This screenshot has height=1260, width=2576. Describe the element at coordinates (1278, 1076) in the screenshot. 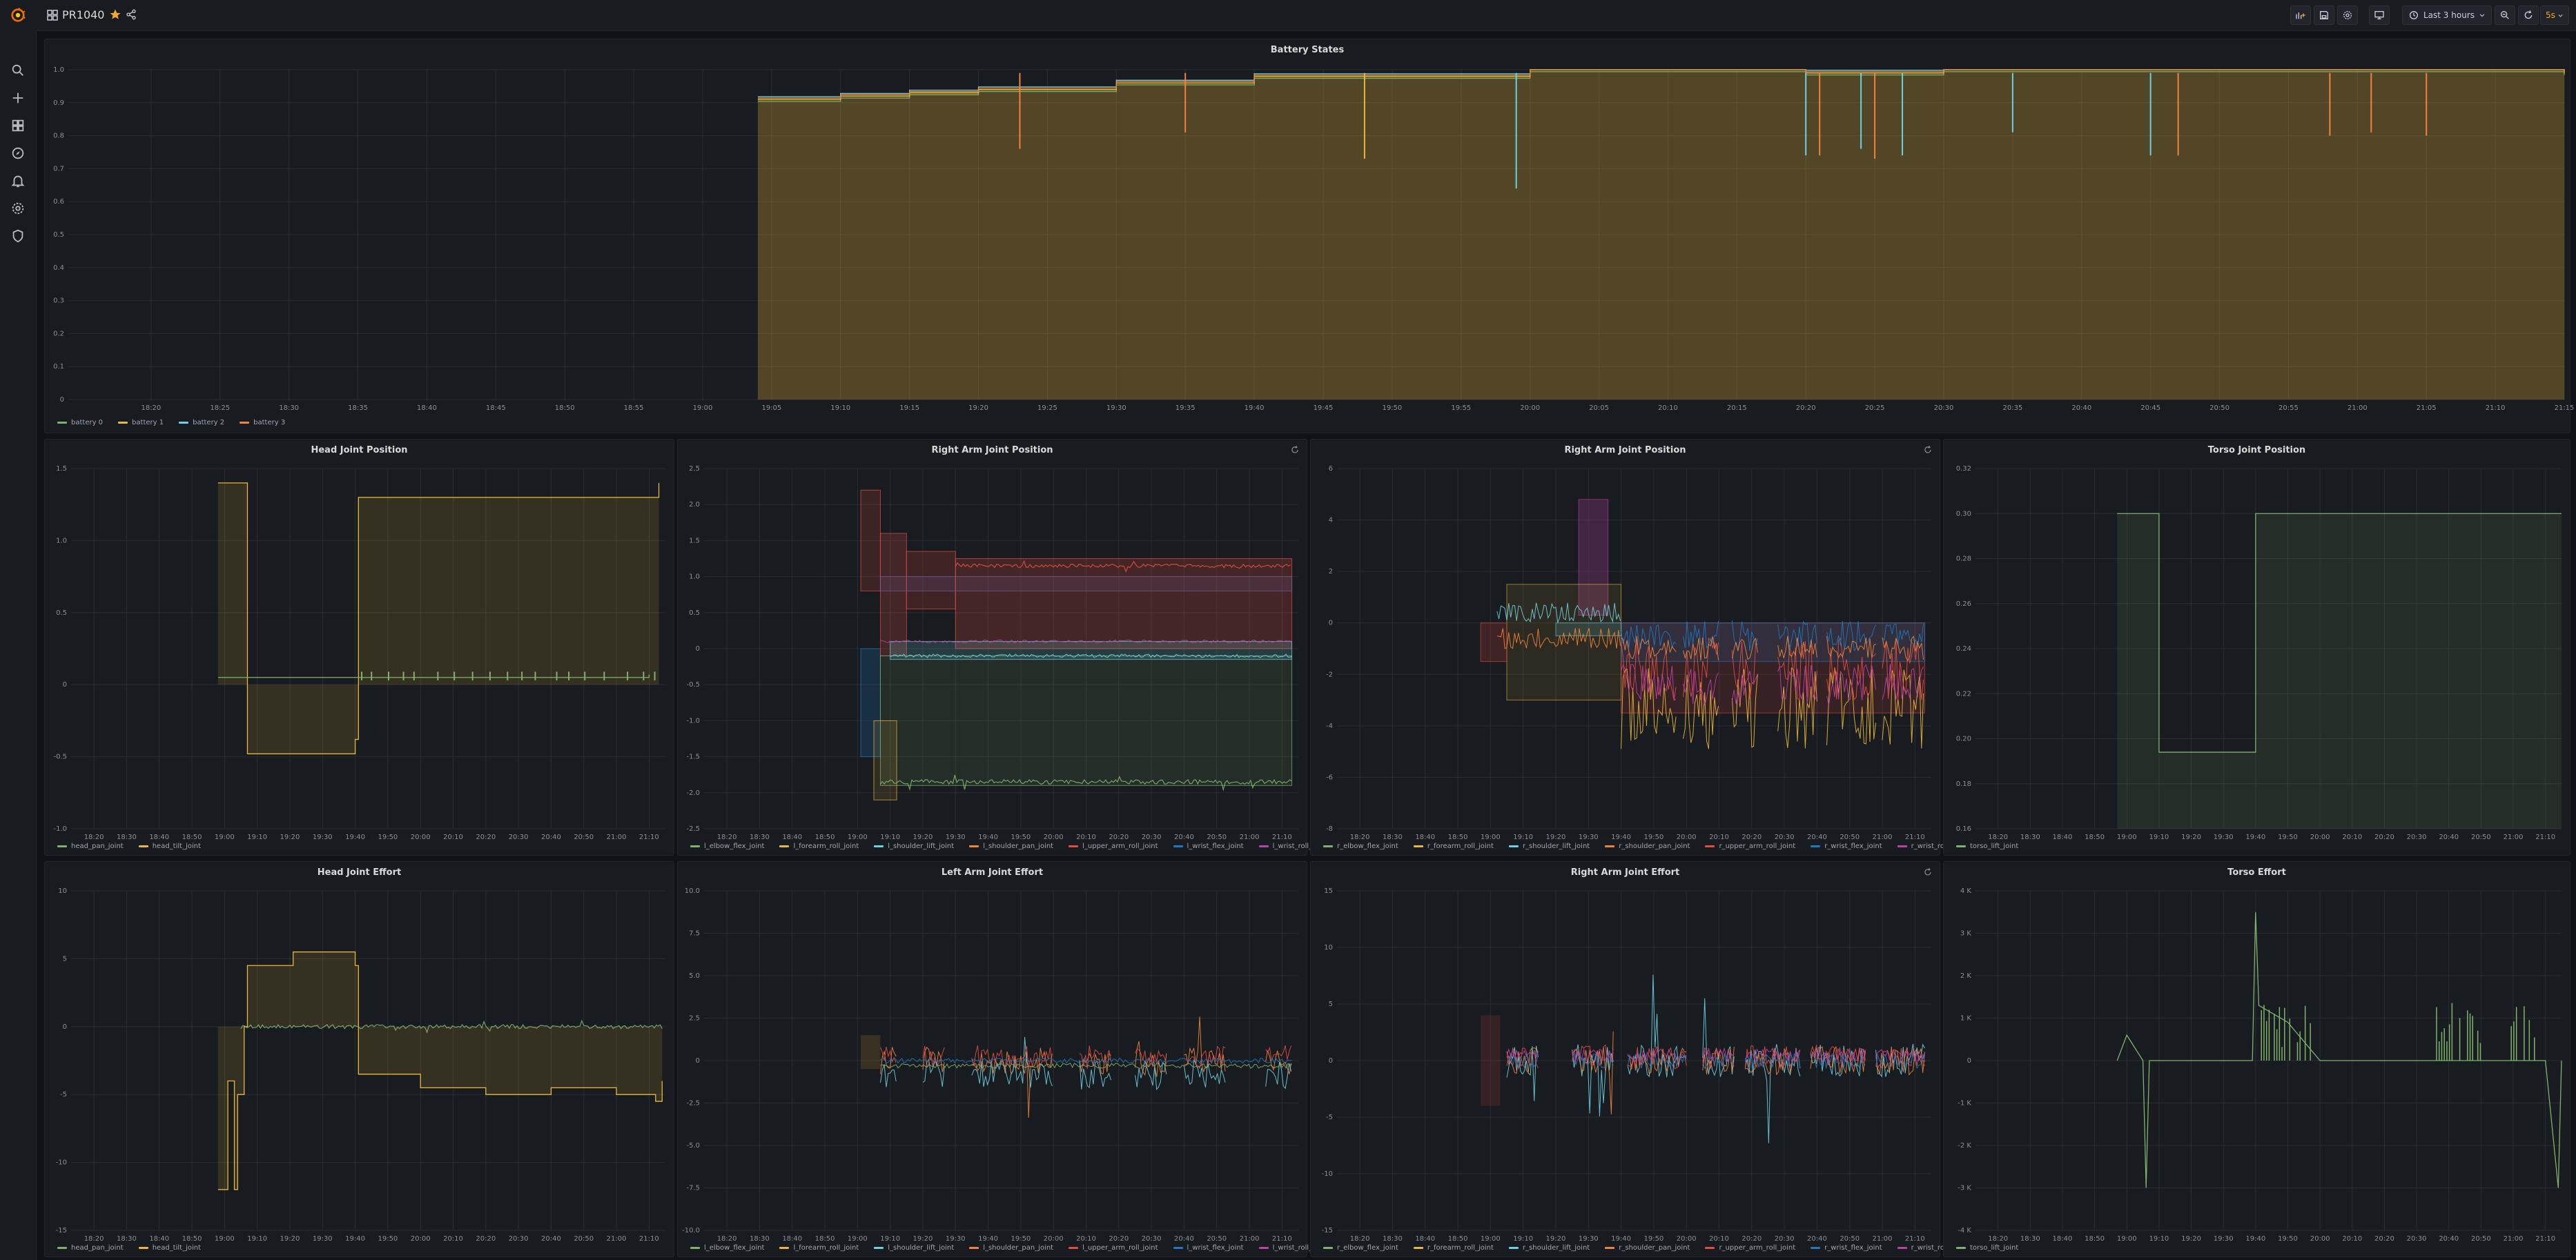

I see `l-shoulder-lift-effort` at that location.